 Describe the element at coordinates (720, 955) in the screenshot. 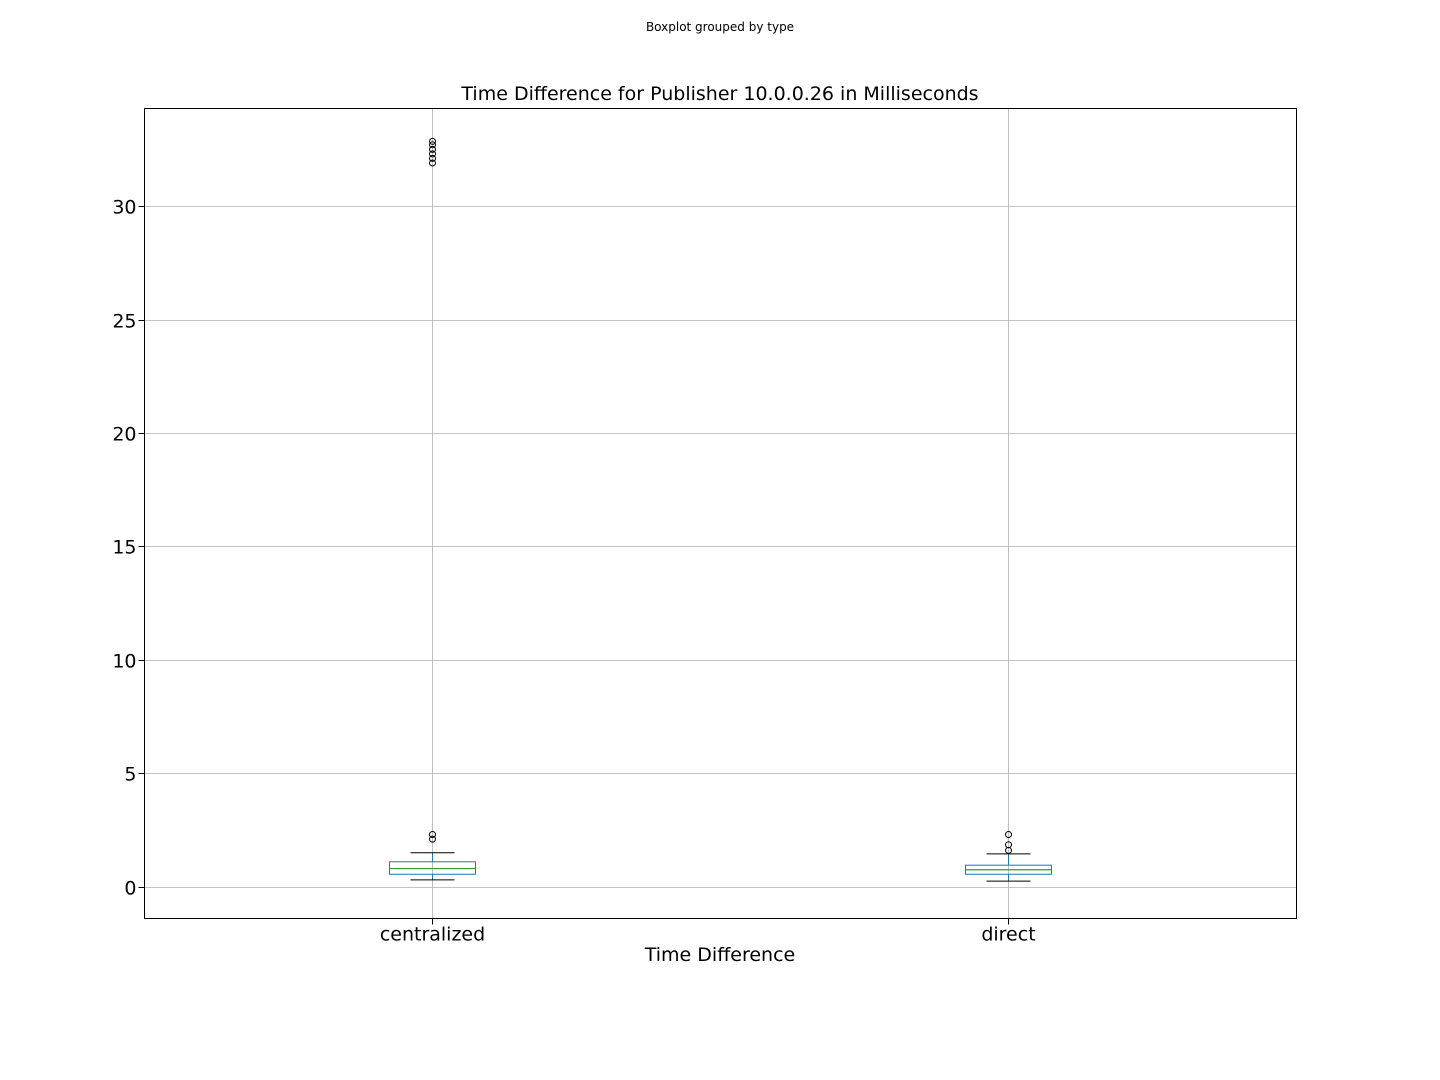

I see `x-axis-label: Time Difference` at that location.